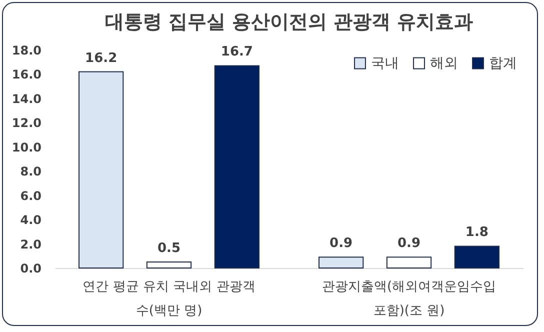 The image size is (544, 332). I want to click on legend-label: 해외, so click(444, 63).